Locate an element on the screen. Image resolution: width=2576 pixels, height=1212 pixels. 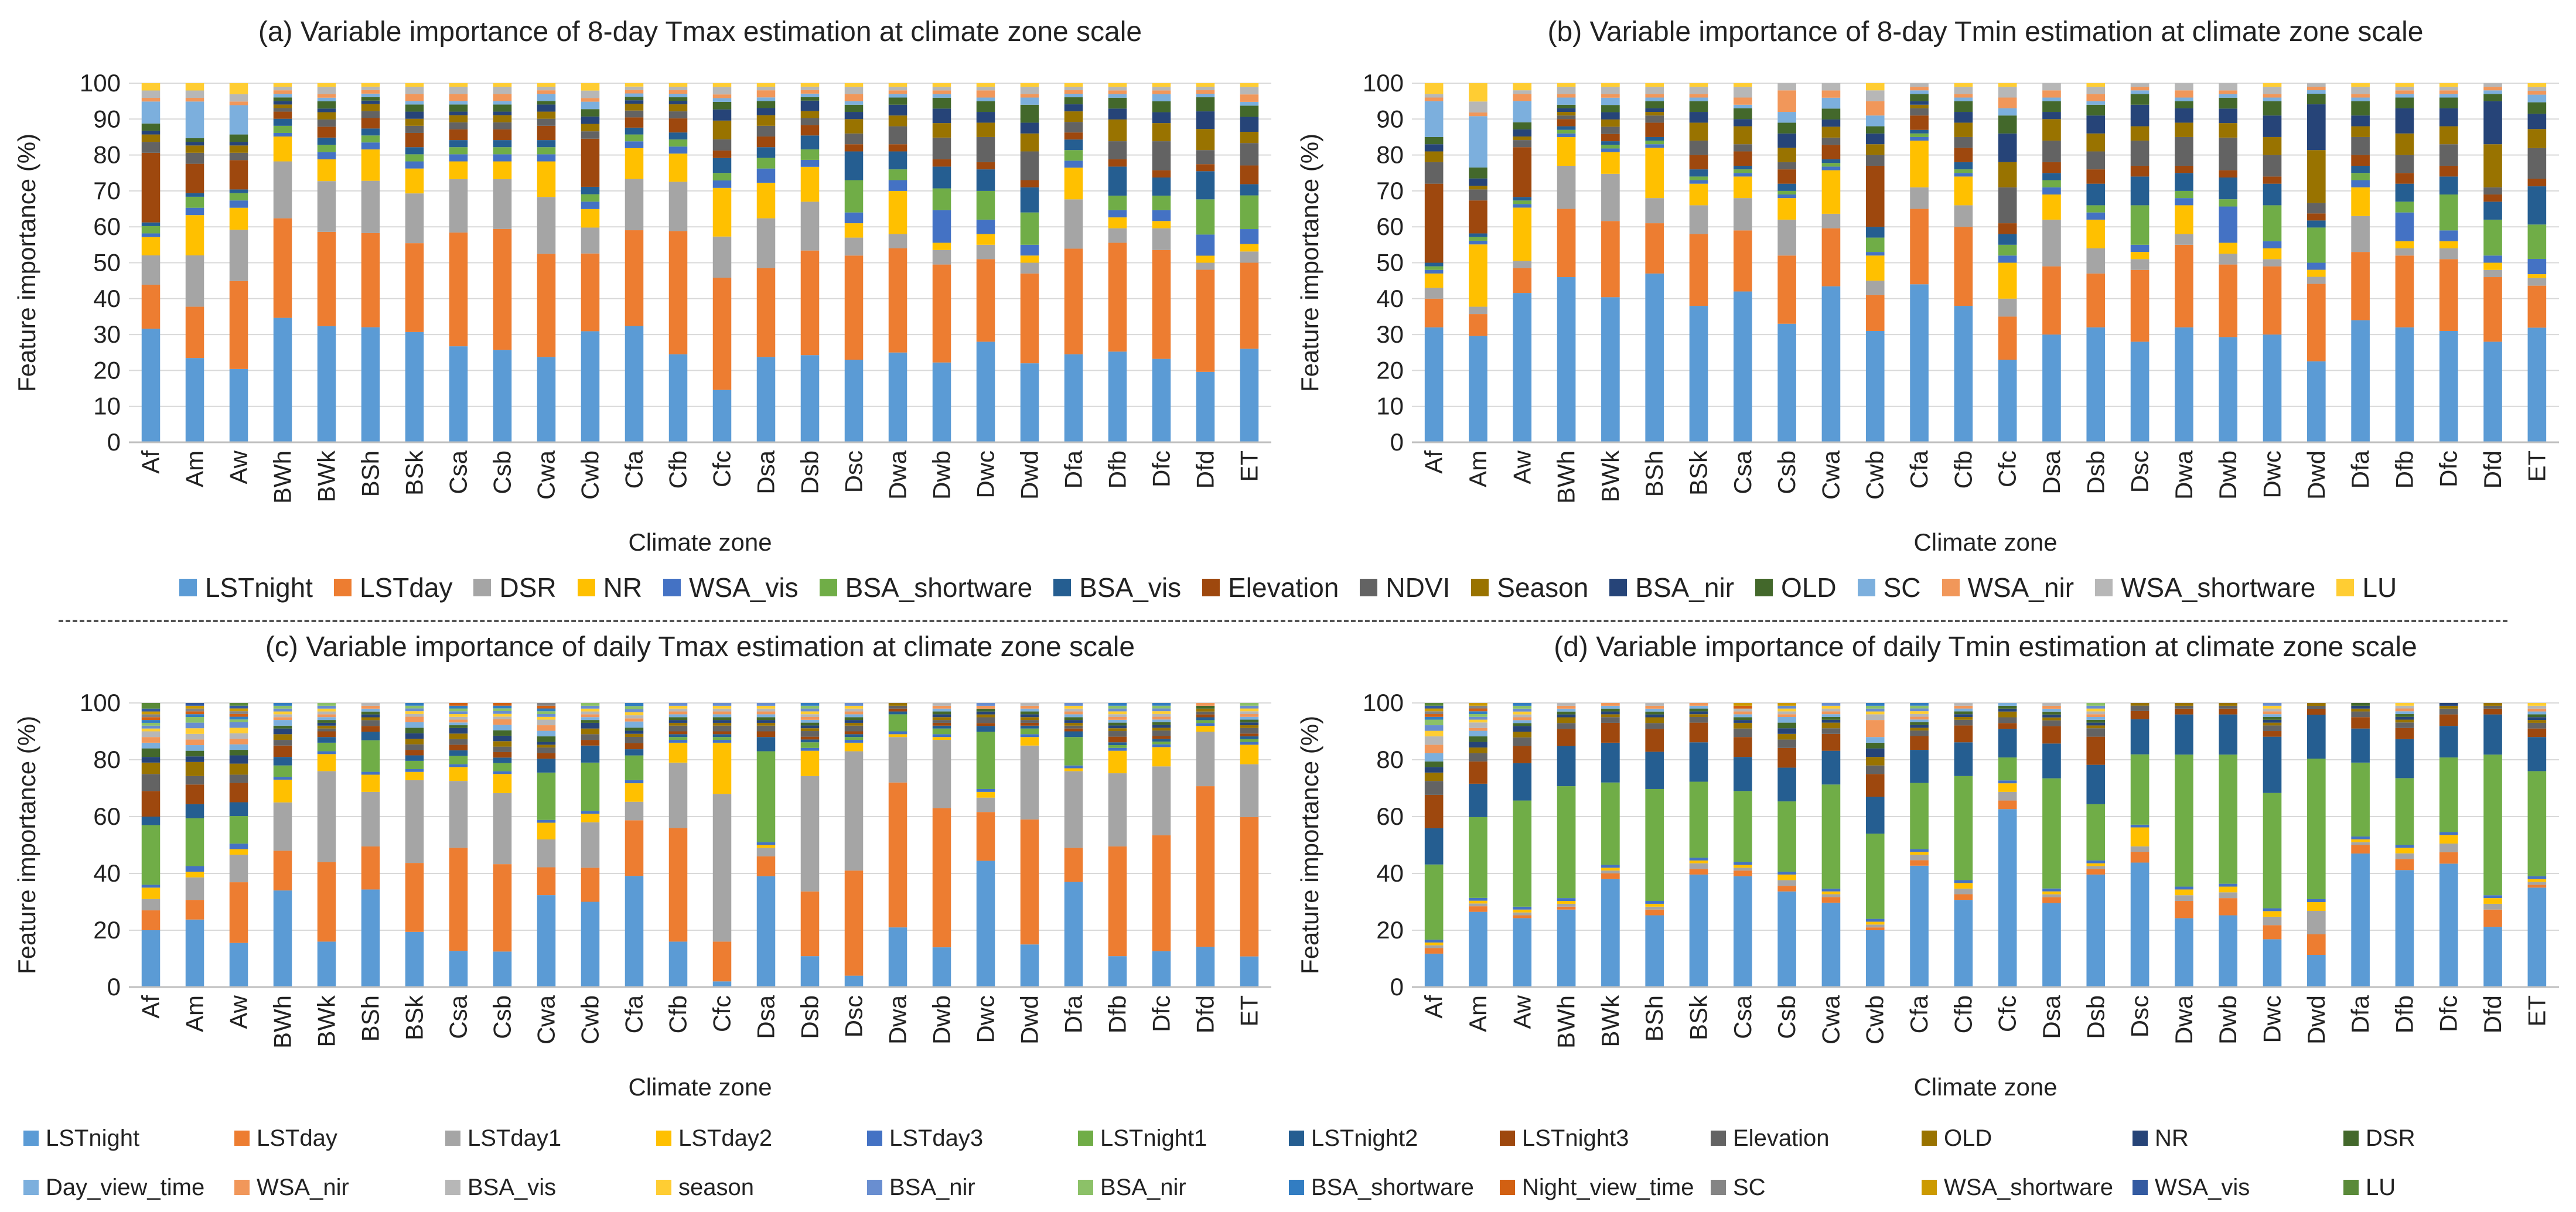
x-tick-label: Aw is located at coordinates (239, 467).